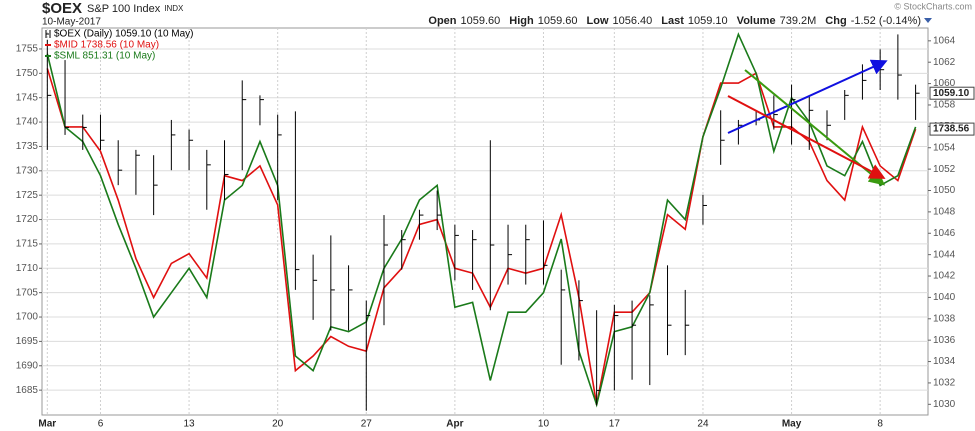  Describe the element at coordinates (633, 21) in the screenshot. I see `quote-value: 1056.40` at that location.